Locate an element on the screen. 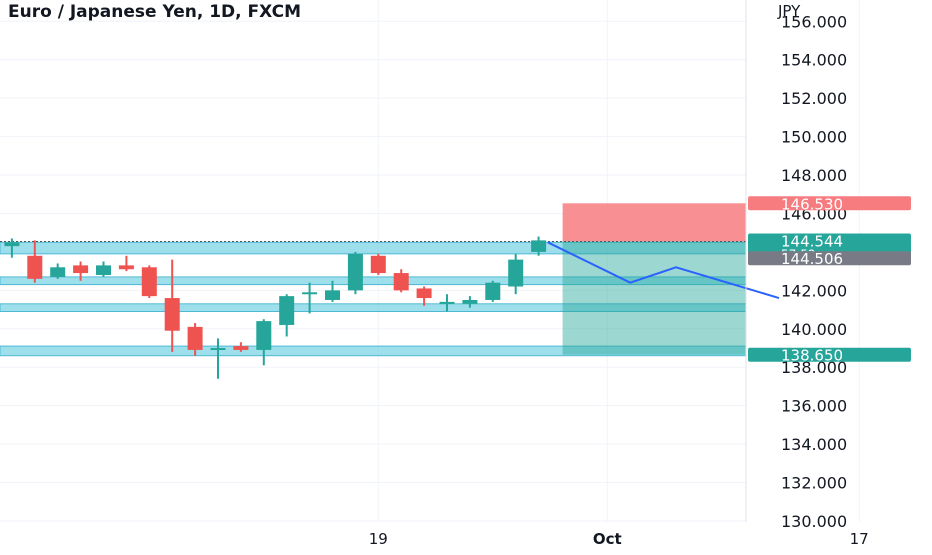 This screenshot has height=555, width=932. price-tick-label: 156.000 is located at coordinates (814, 21).